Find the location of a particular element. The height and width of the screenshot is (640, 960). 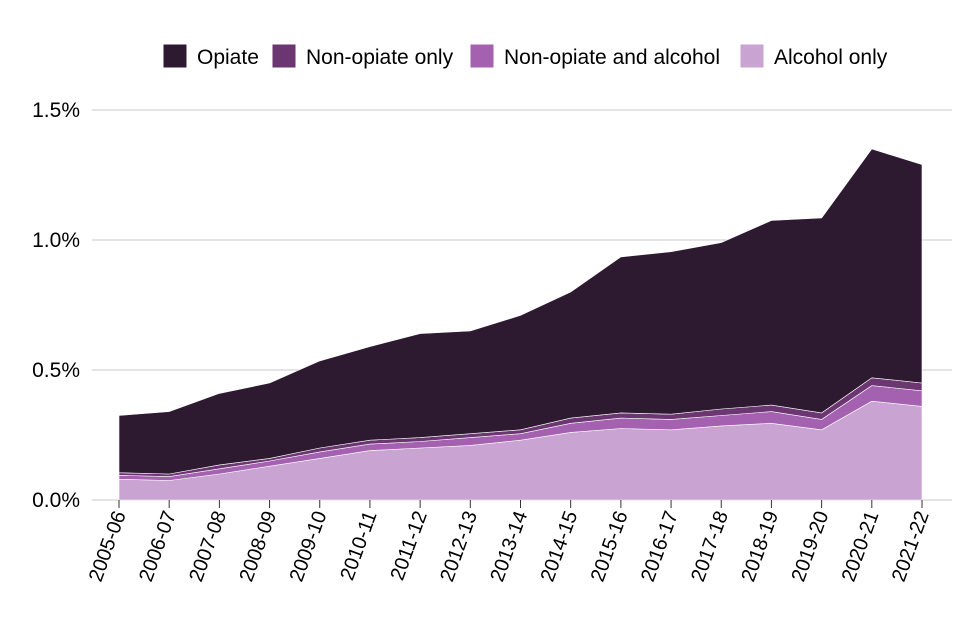

x-tick-label-9: 2014-15 is located at coordinates (560, 546).